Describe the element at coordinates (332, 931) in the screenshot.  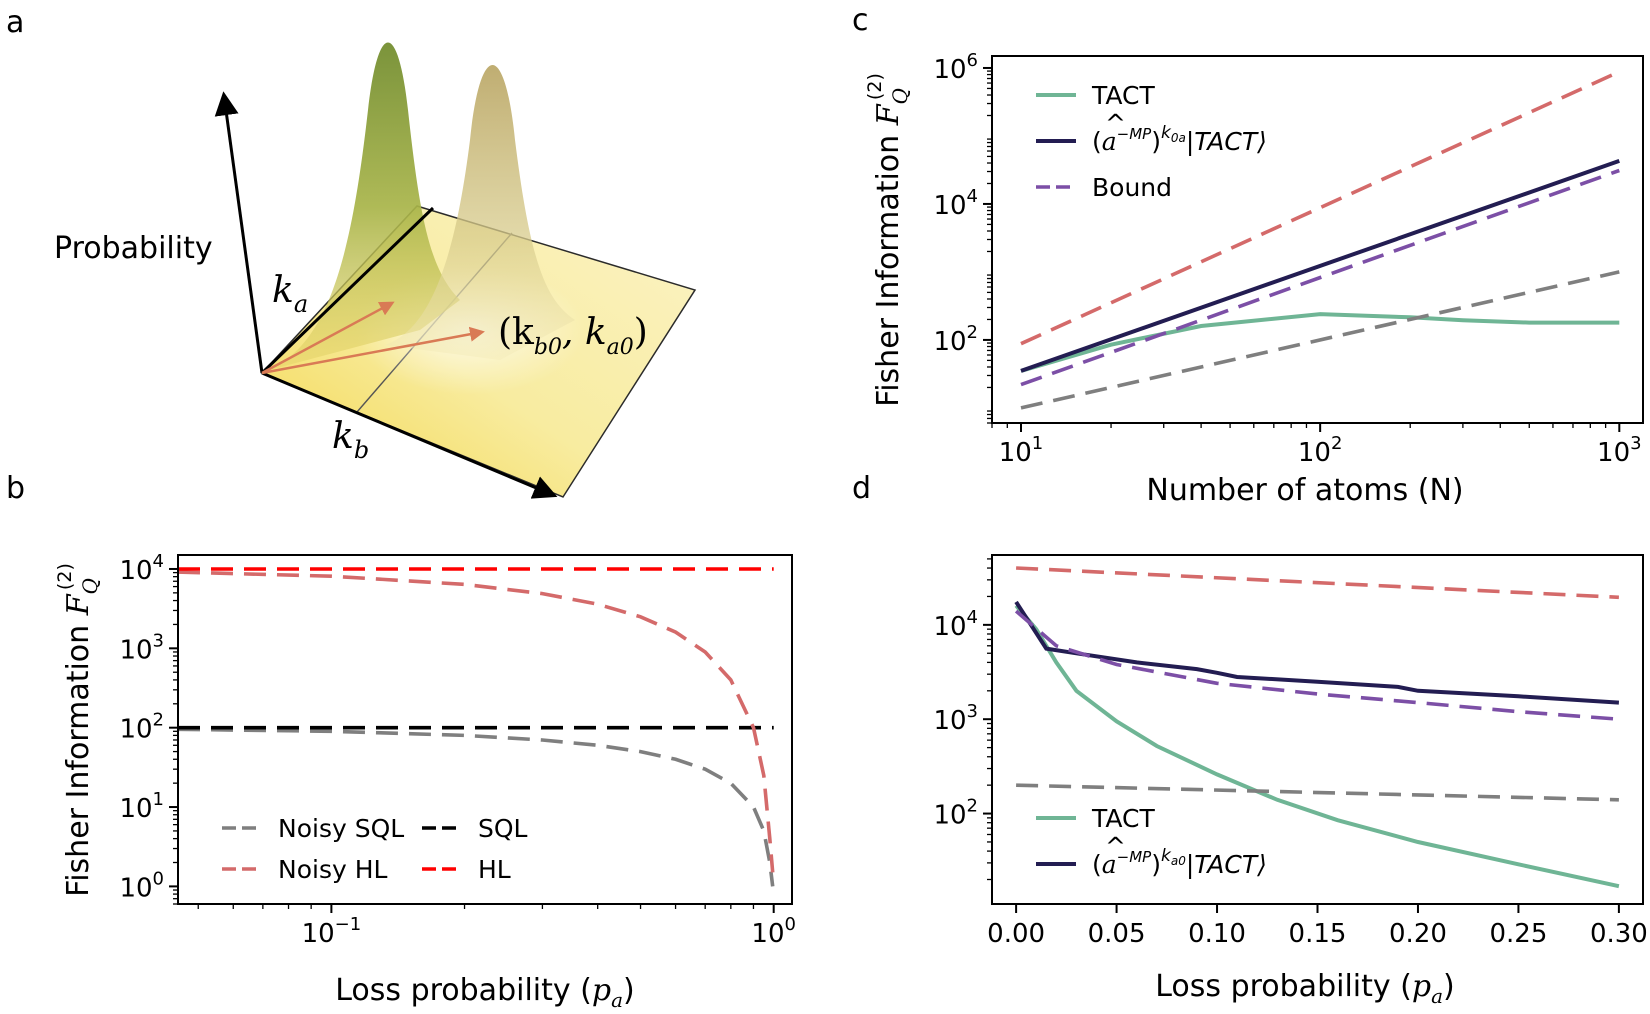
I see `x-tick-label: 10⁻¹` at that location.